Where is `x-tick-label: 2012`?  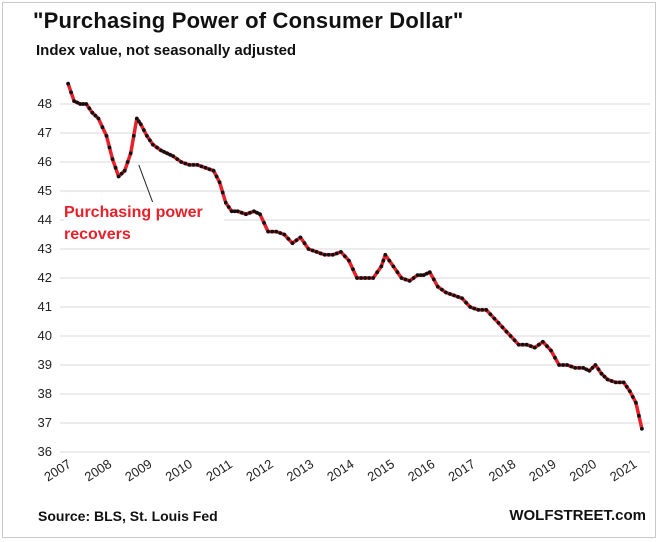 x-tick-label: 2012 is located at coordinates (259, 470).